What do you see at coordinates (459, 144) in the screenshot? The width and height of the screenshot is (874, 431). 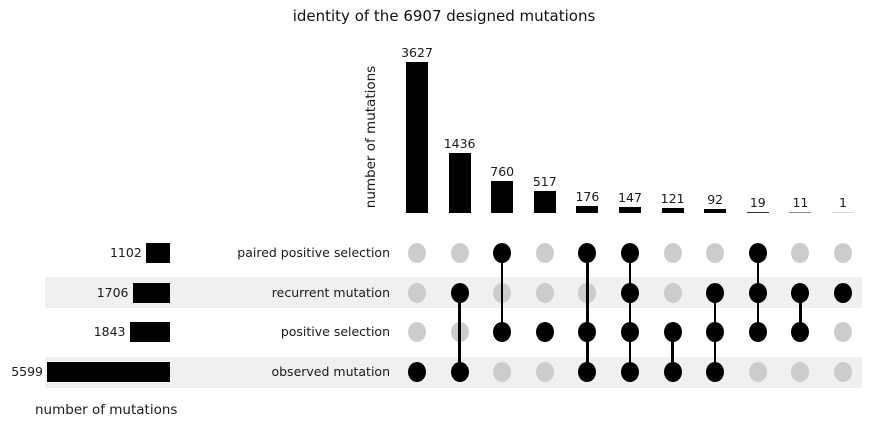 I see `intersection-bar-value: 1436` at bounding box center [459, 144].